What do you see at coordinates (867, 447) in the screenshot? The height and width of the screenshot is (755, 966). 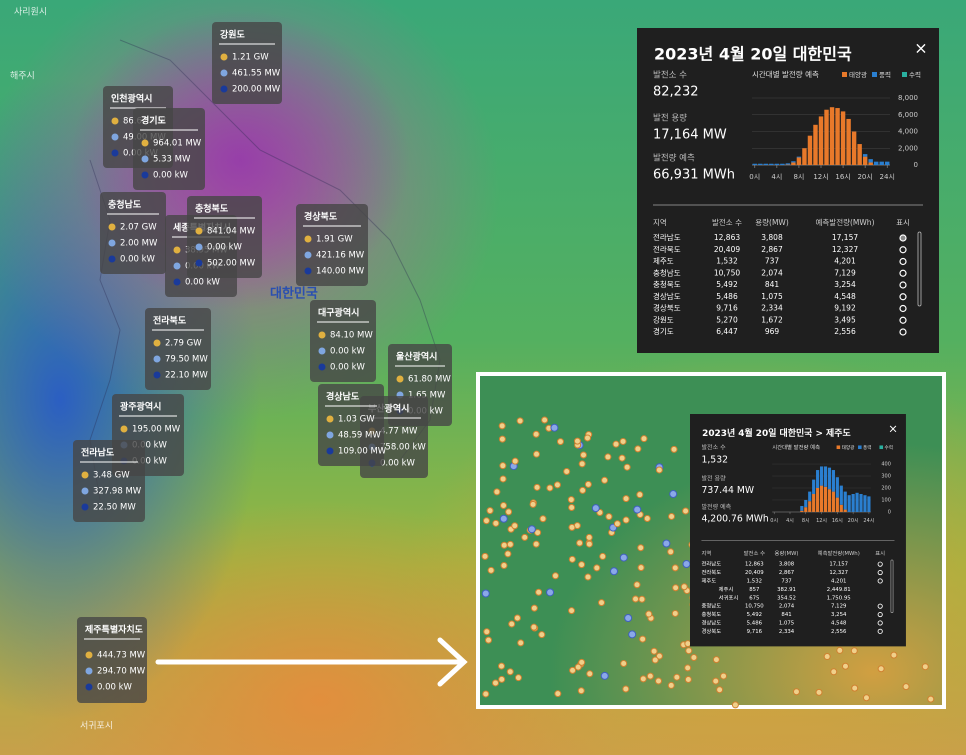 I see `legend-label: 풍력` at bounding box center [867, 447].